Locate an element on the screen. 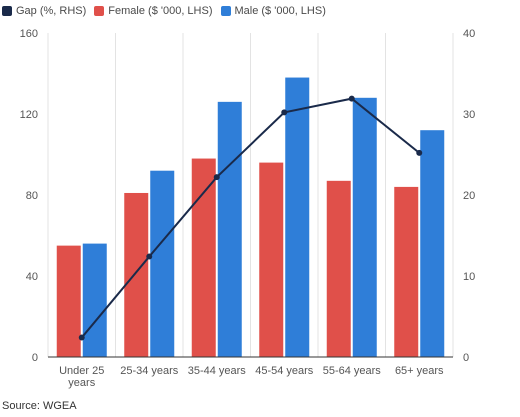 This screenshot has width=520, height=417. legend-item-gap: Gap (%, RHS) is located at coordinates (44, 11).